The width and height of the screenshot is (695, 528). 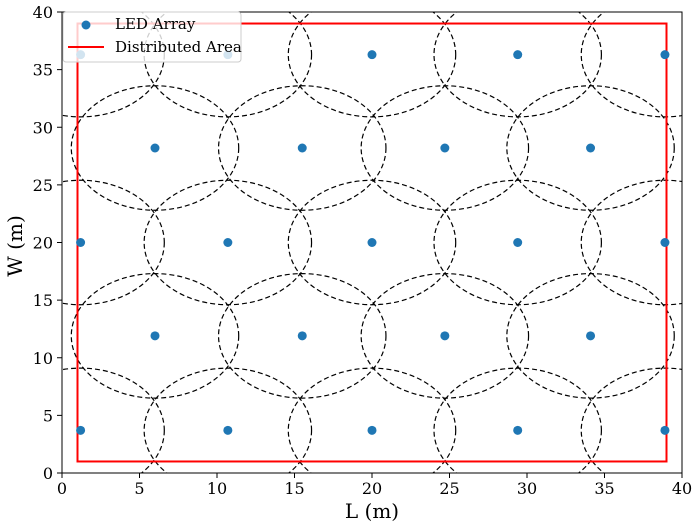 What do you see at coordinates (43, 127) in the screenshot?
I see `y-tick-label-30: 30` at bounding box center [43, 127].